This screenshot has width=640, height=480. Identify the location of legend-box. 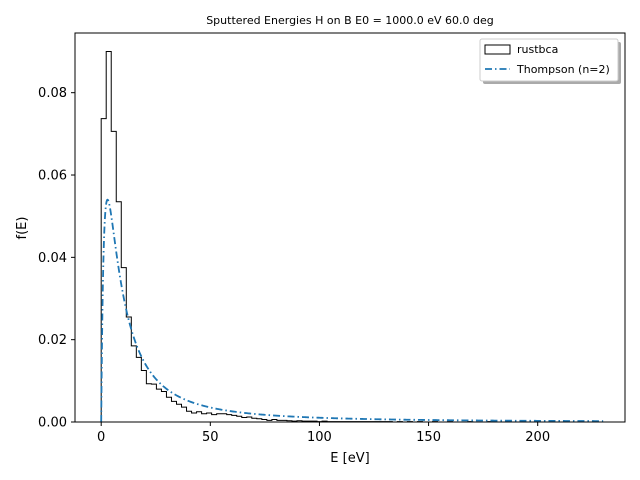
(549, 60).